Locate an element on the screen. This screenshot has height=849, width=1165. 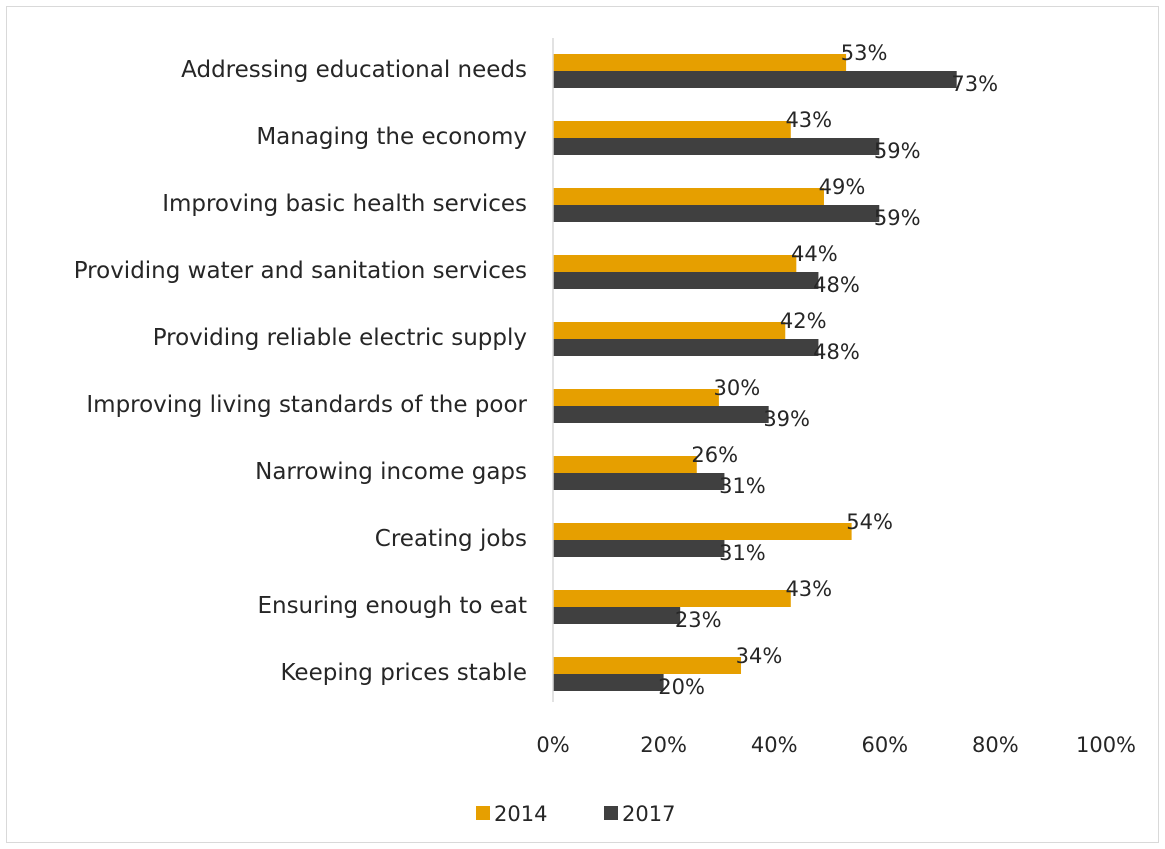
x-tick-label: 40% is located at coordinates (774, 745).